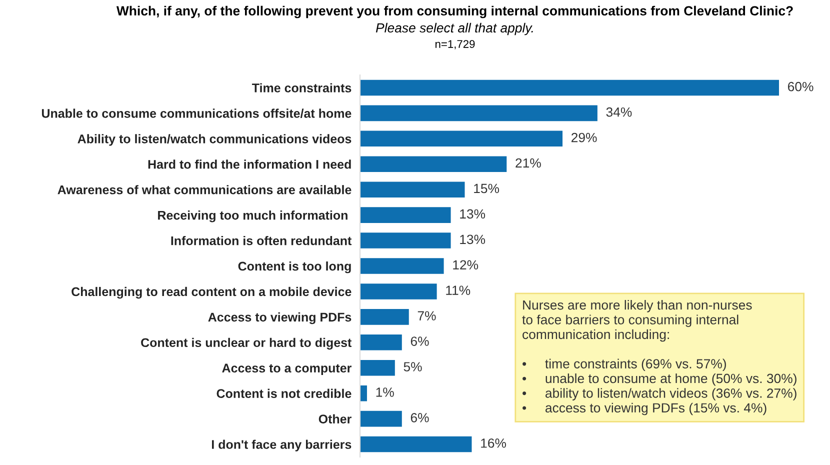  I want to click on y-tick-label: Other, so click(335, 419).